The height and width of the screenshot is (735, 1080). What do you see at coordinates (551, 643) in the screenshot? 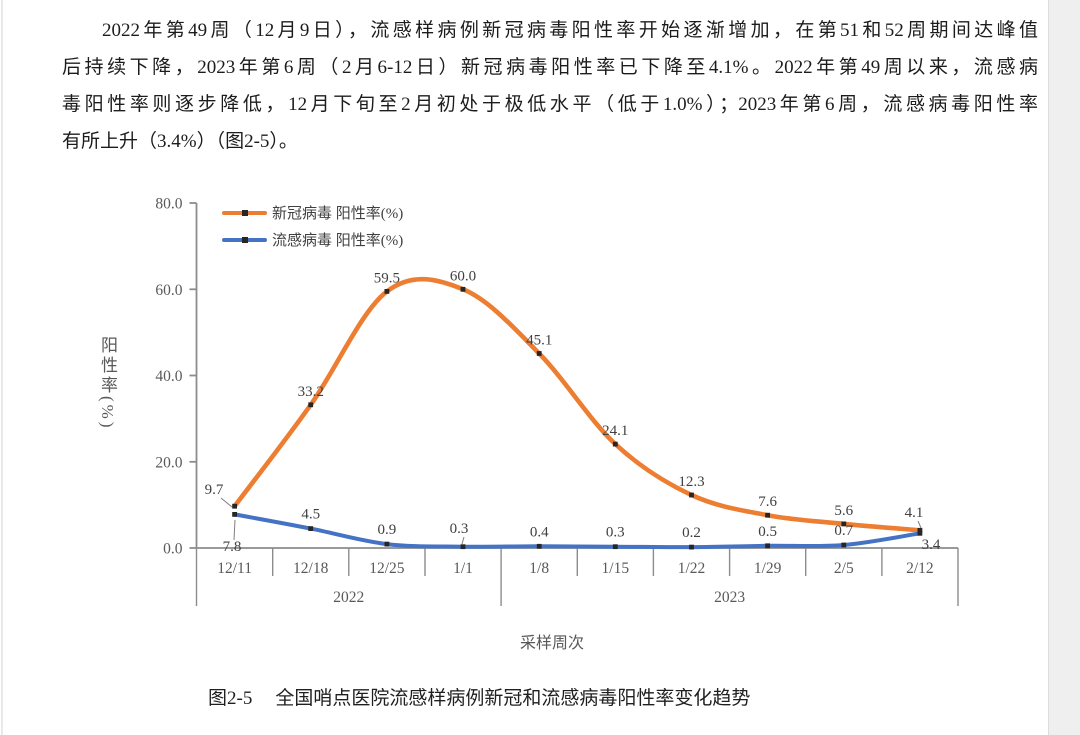
I see `x-axis-title: 采样周次` at bounding box center [551, 643].